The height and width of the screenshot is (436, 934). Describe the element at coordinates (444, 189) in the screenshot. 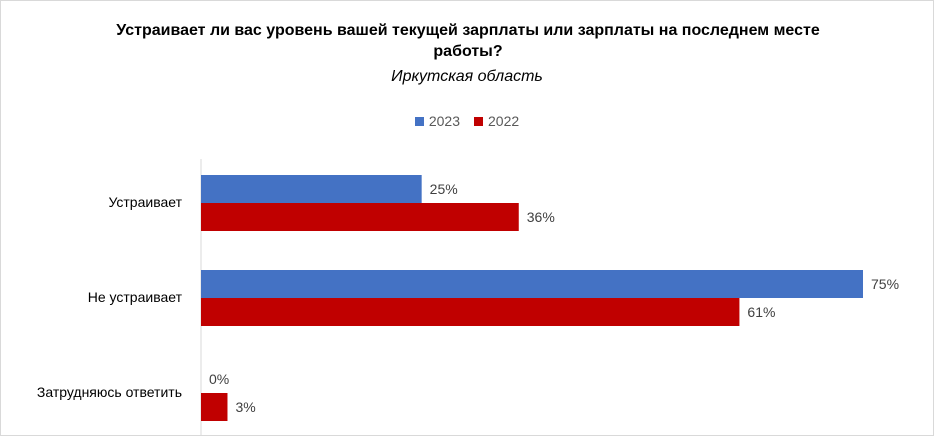

I see `data-label: 25%` at that location.